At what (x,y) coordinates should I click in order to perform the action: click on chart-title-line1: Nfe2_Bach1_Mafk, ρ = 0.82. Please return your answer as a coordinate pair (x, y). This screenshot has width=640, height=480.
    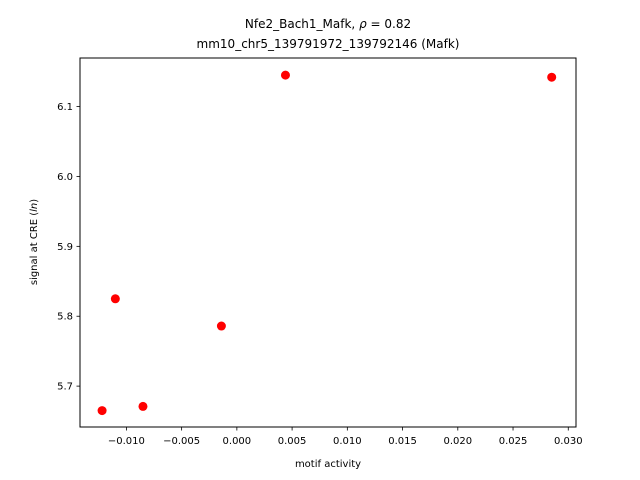
    Looking at the image, I should click on (328, 24).